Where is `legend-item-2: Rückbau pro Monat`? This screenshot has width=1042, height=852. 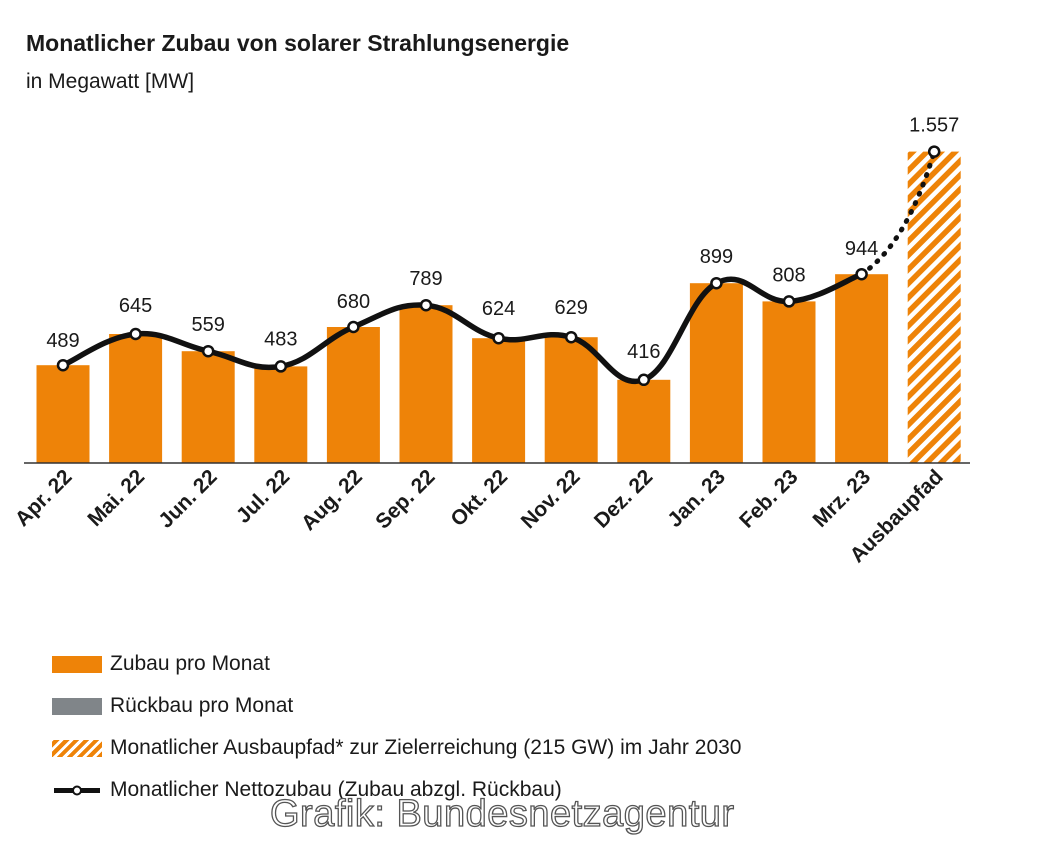
legend-item-2: Rückbau pro Monat is located at coordinates (396, 706).